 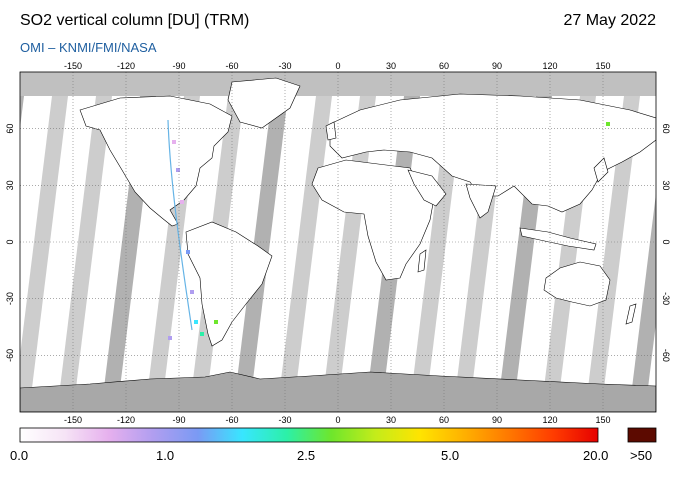 I want to click on lat-tick-right: 60, so click(x=666, y=129).